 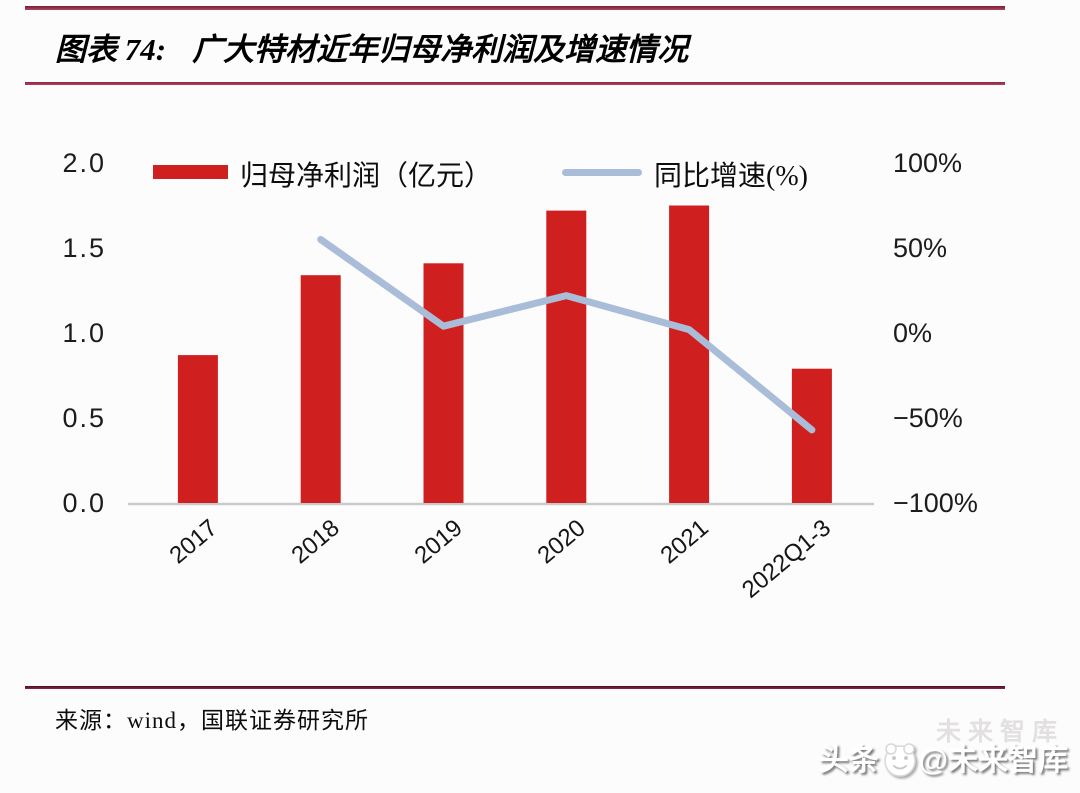 I want to click on bar-2020, so click(x=566, y=356).